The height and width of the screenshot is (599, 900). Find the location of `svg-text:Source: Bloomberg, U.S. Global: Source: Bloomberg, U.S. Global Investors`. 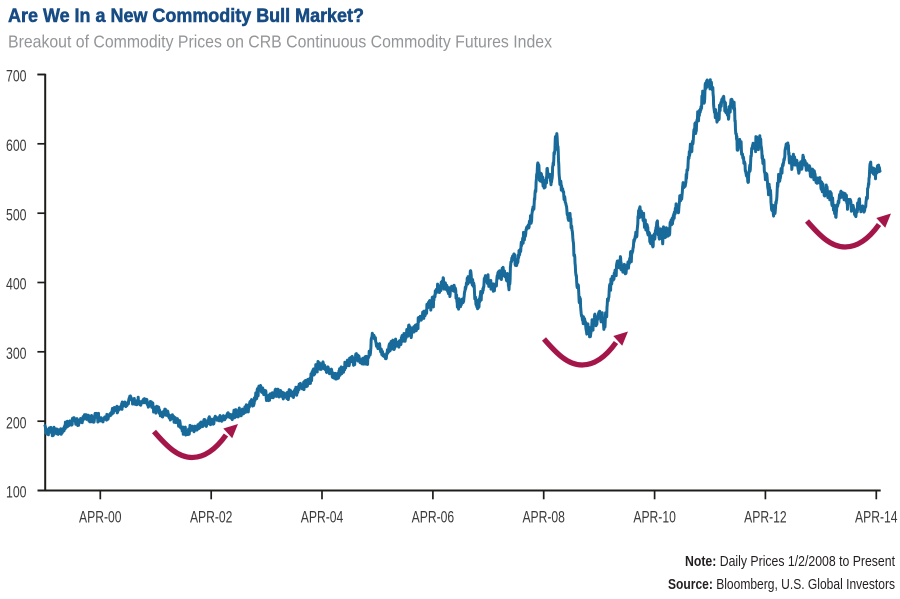

svg-text:Source: Bloomberg, U.S. Global: Source: Bloomberg, U.S. Global Investors is located at coordinates (781, 585).